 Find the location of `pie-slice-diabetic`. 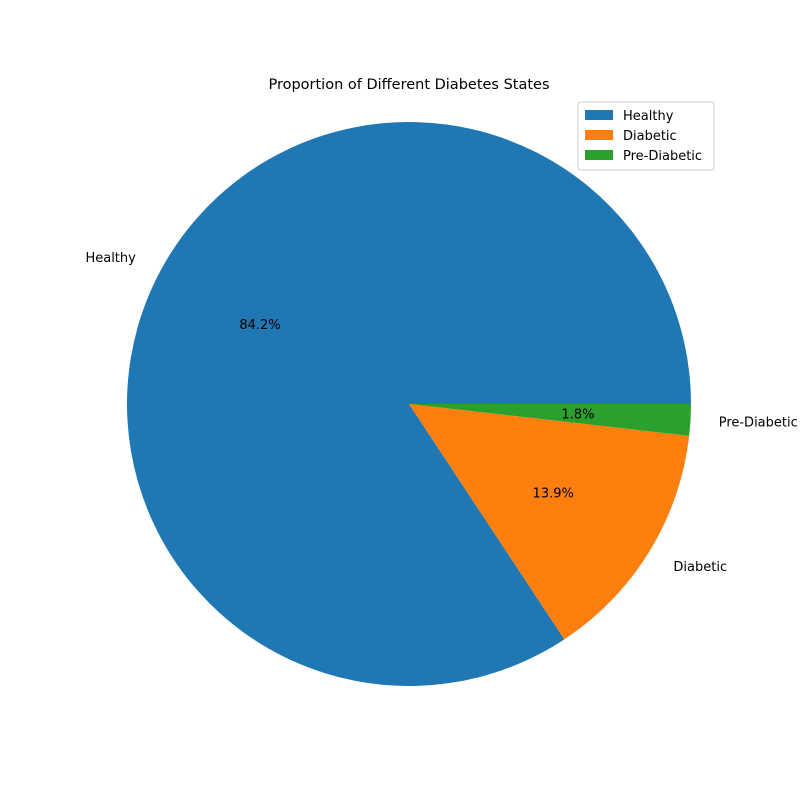

pie-slice-diabetic is located at coordinates (549, 522).